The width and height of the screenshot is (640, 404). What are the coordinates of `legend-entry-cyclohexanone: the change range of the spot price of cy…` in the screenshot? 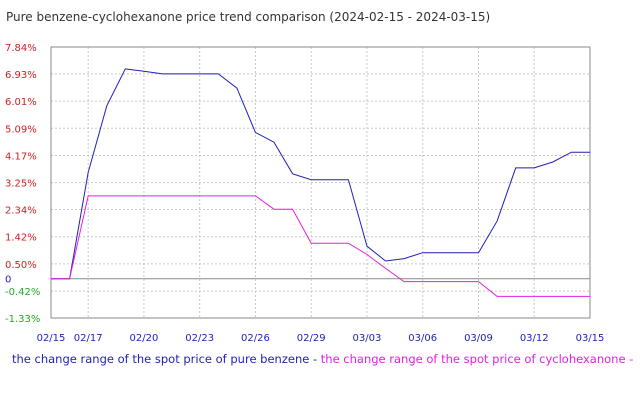 It's located at (473, 359).